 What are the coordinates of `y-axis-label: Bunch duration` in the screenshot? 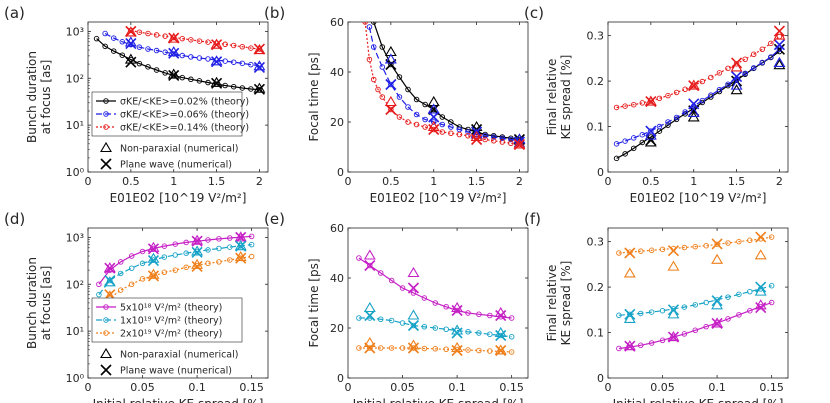 It's located at (32, 97).